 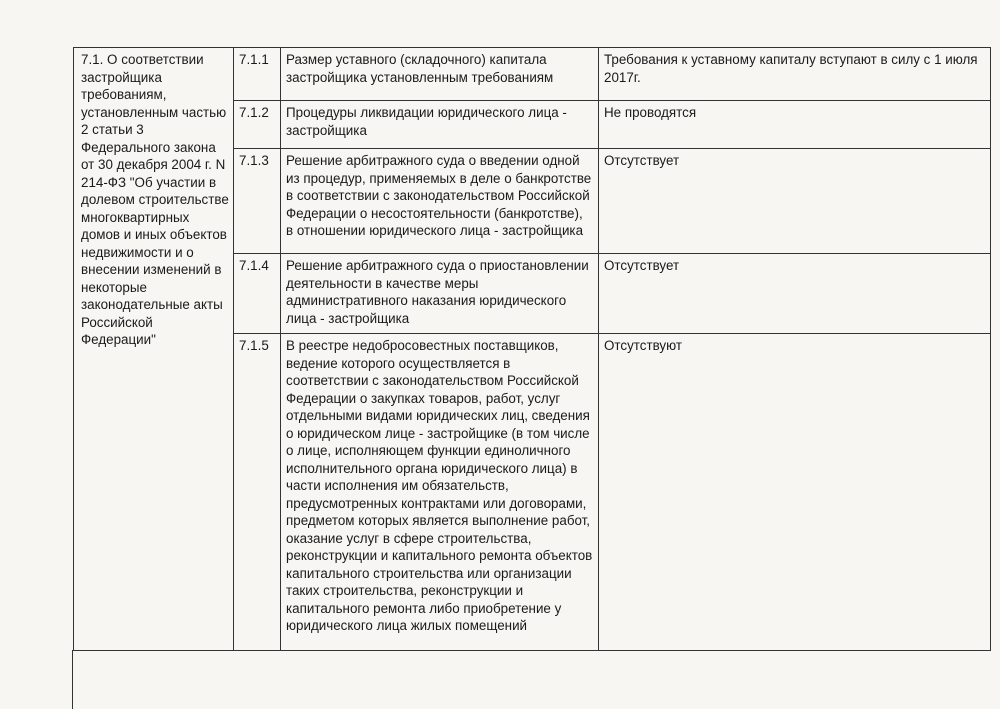 What do you see at coordinates (257, 492) in the screenshot?
I see `item-number: 7.1.5` at bounding box center [257, 492].